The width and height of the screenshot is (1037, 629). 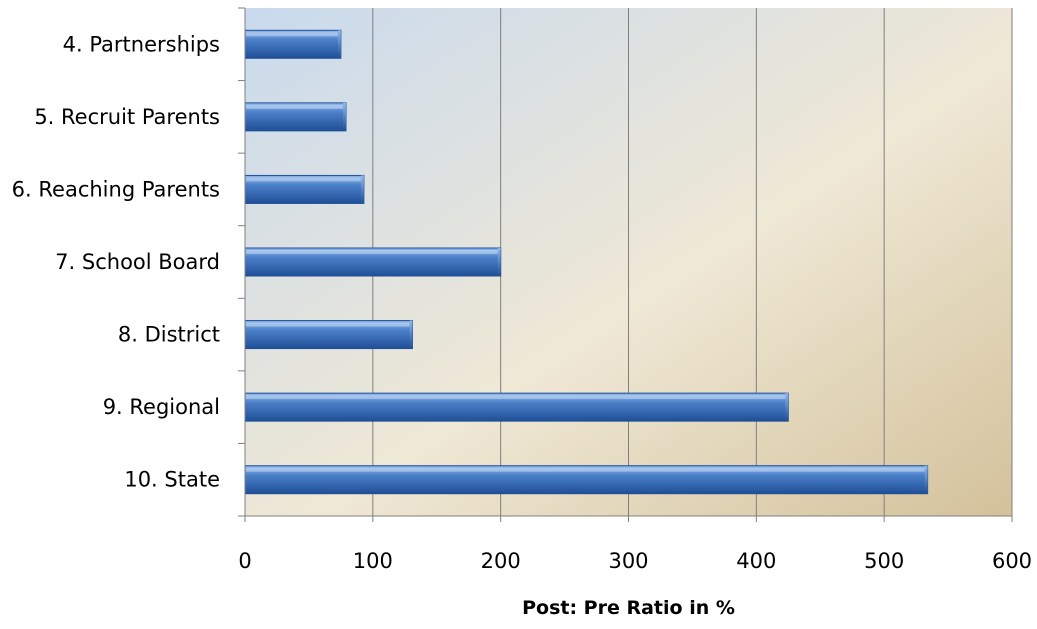 I want to click on category-label: 5. Recruit Parents, so click(x=127, y=117).